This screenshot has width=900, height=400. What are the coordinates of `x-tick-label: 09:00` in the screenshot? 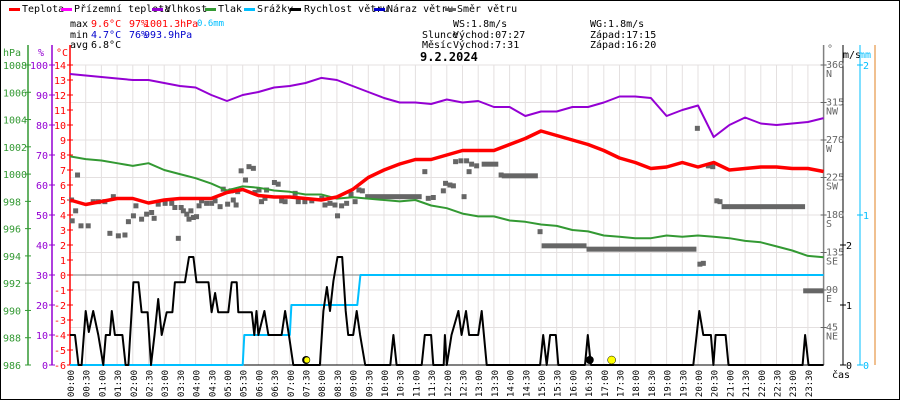 It's located at (355, 383).